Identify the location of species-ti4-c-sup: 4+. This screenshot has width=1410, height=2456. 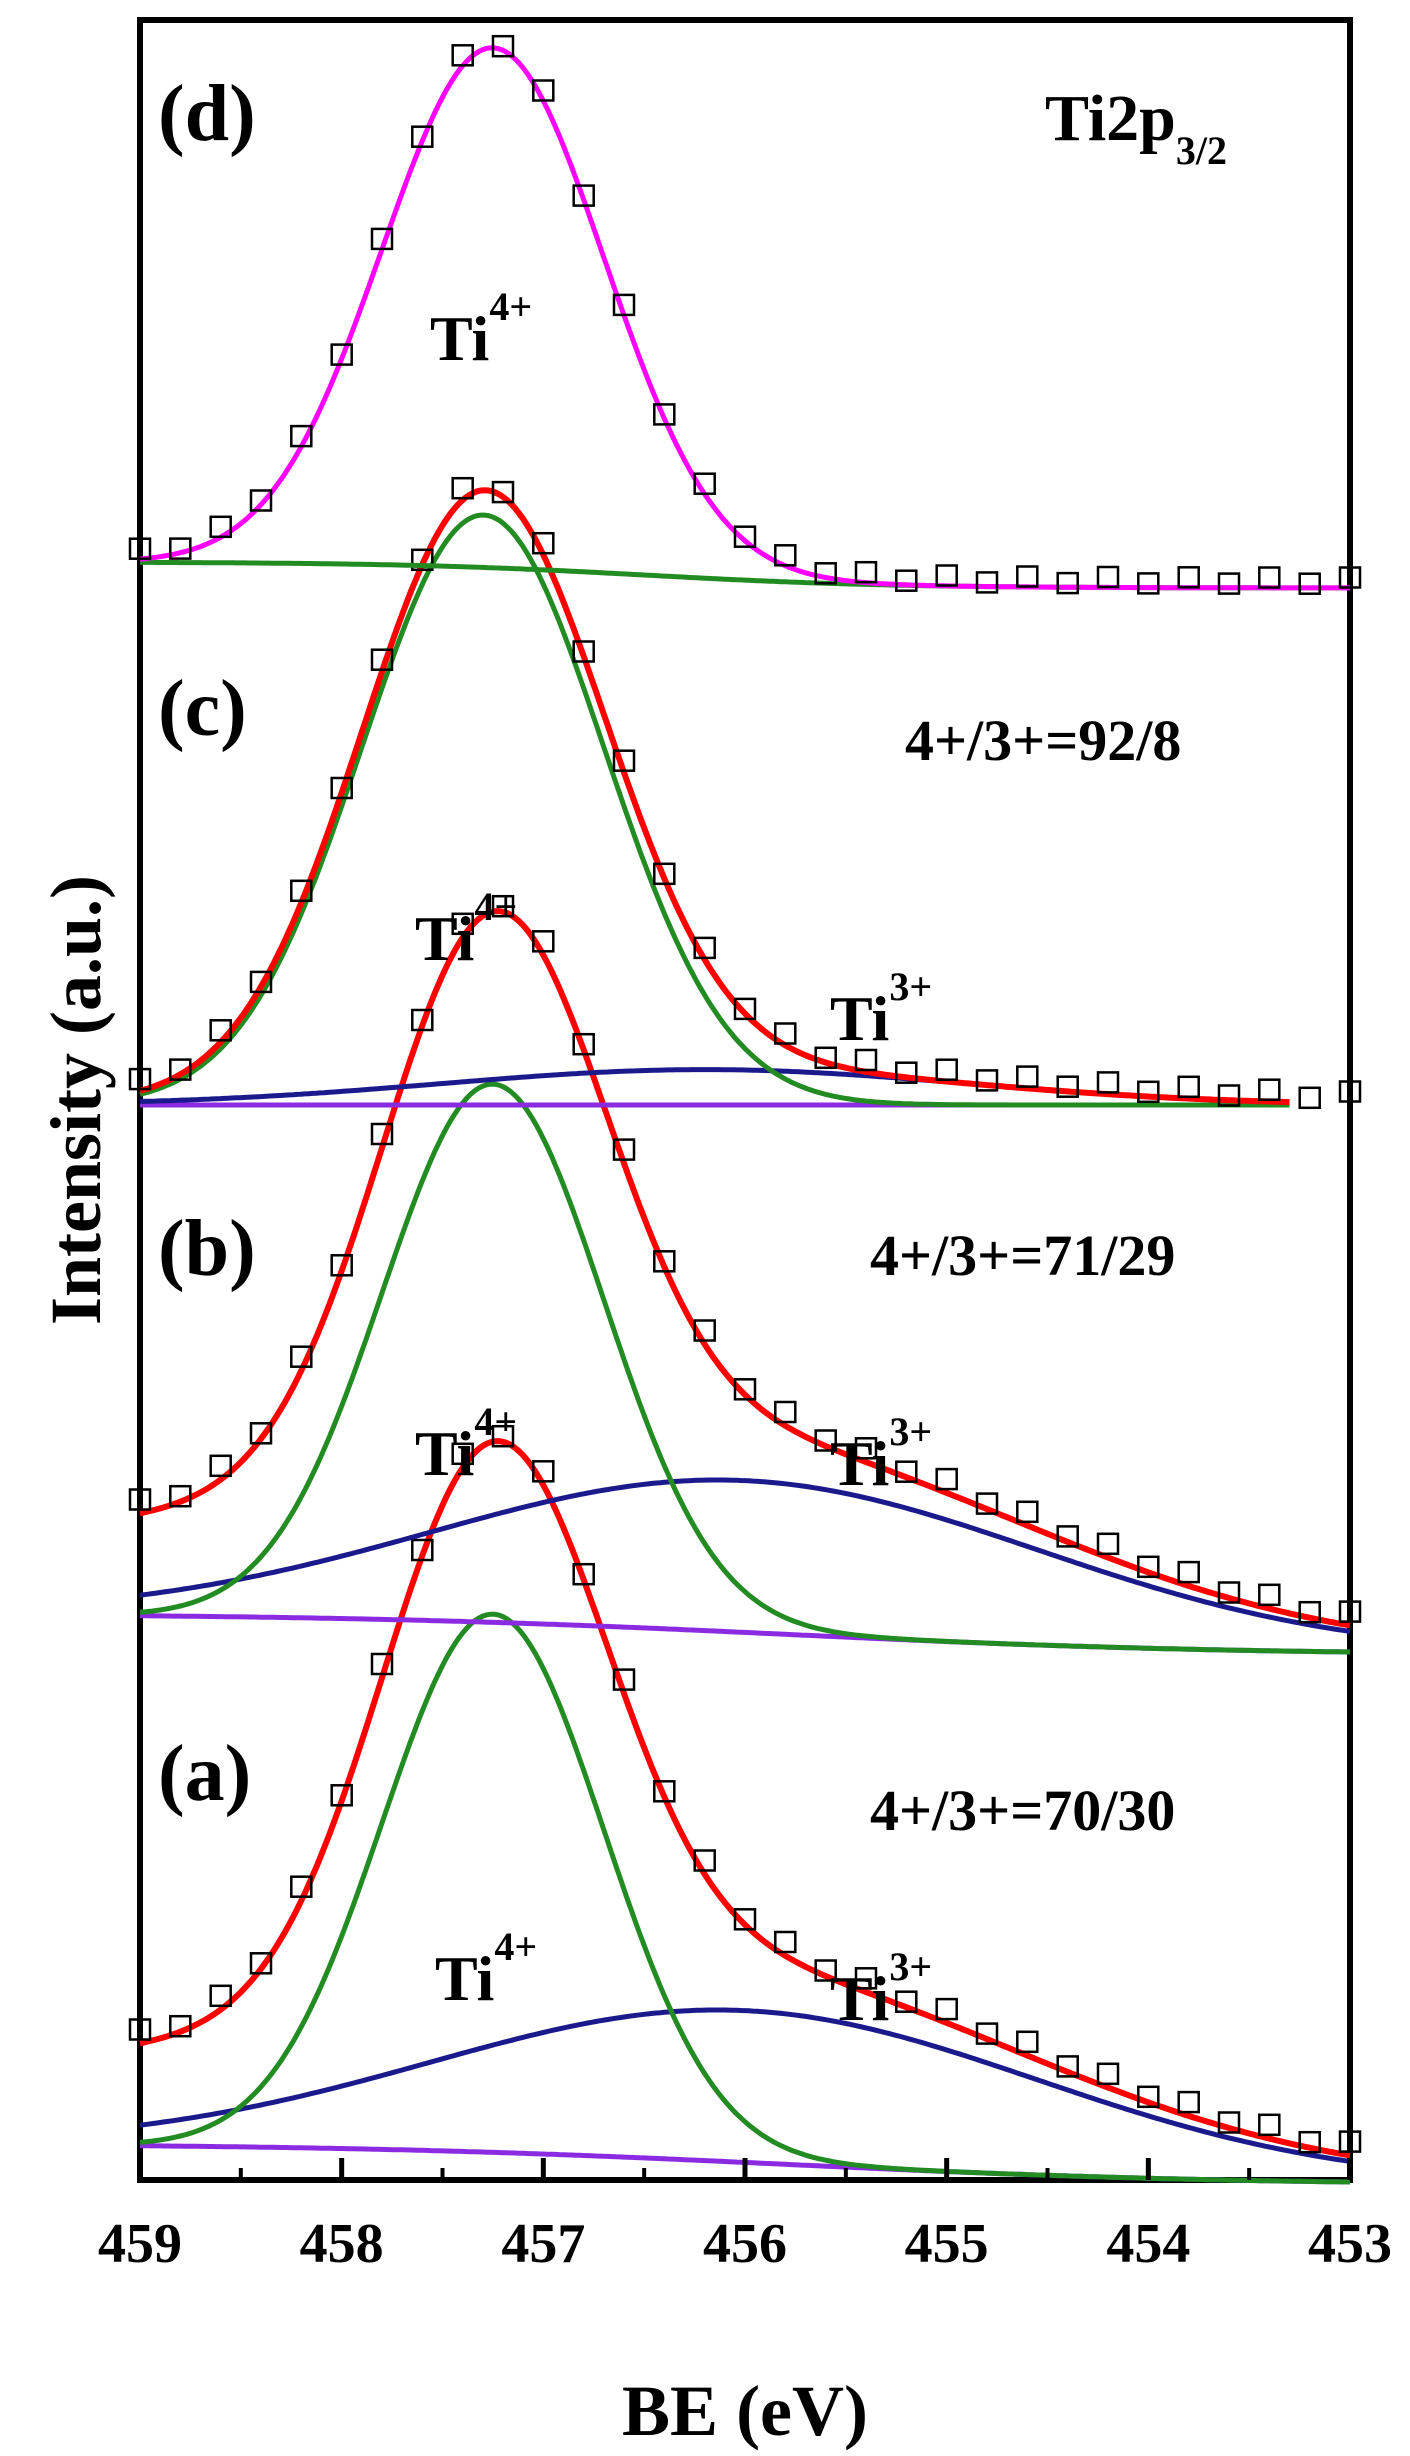
(495, 906).